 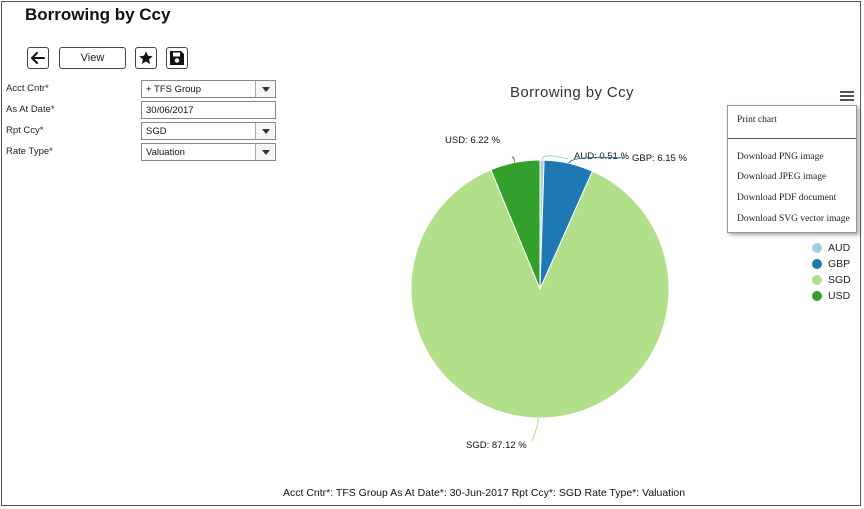 I want to click on back-arrow-icon, so click(x=38, y=58).